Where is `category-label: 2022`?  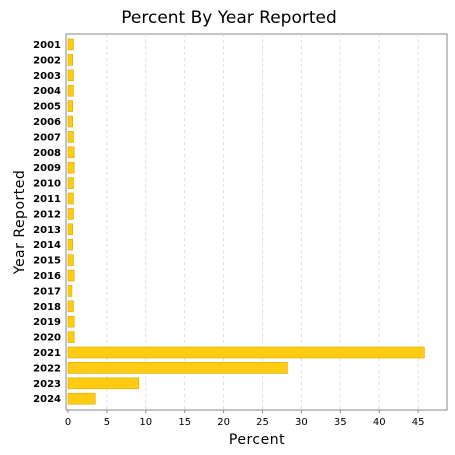
category-label: 2022 is located at coordinates (47, 368).